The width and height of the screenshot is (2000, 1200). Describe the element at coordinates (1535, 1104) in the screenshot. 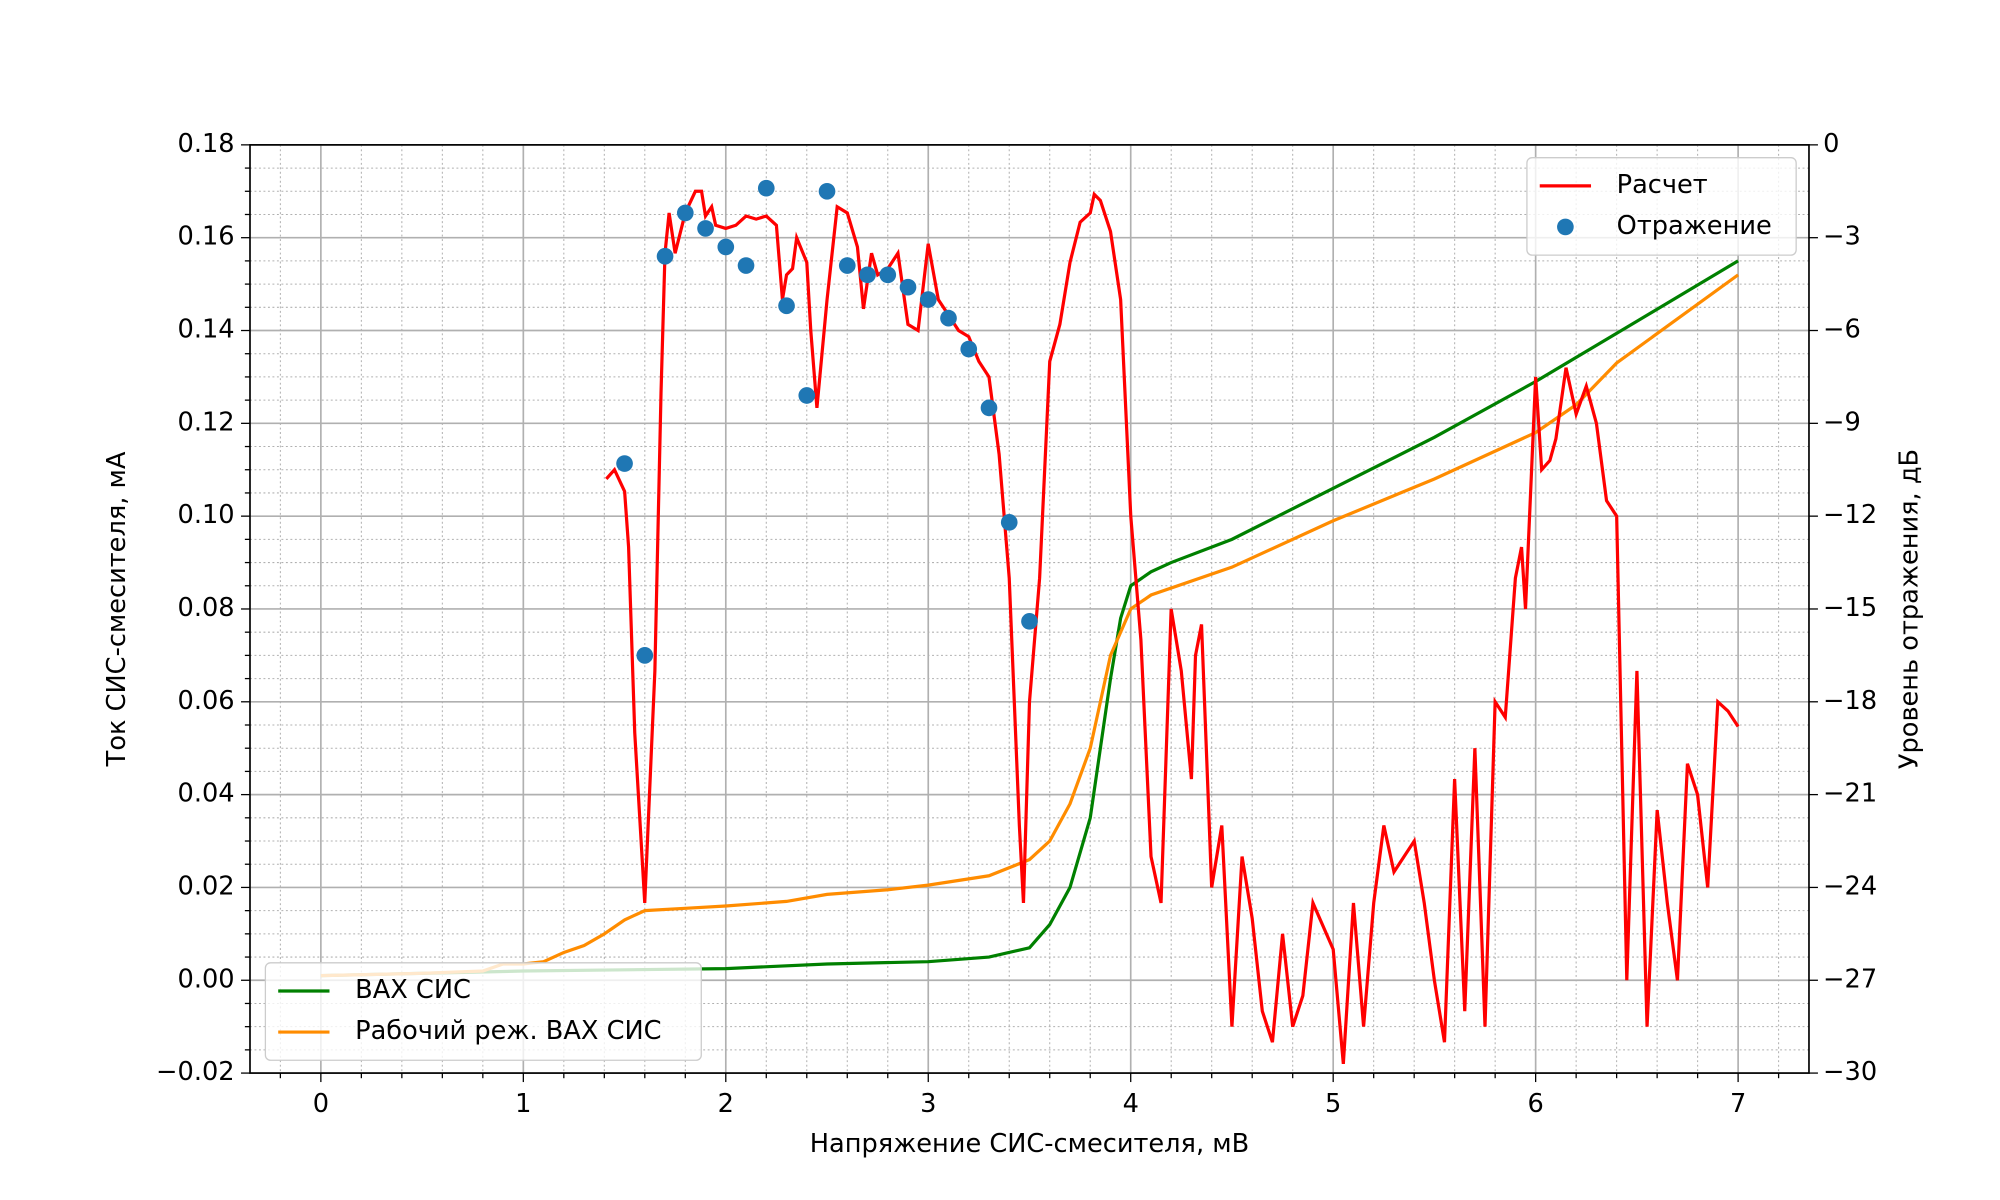

I see `x-tick-label: 6` at that location.